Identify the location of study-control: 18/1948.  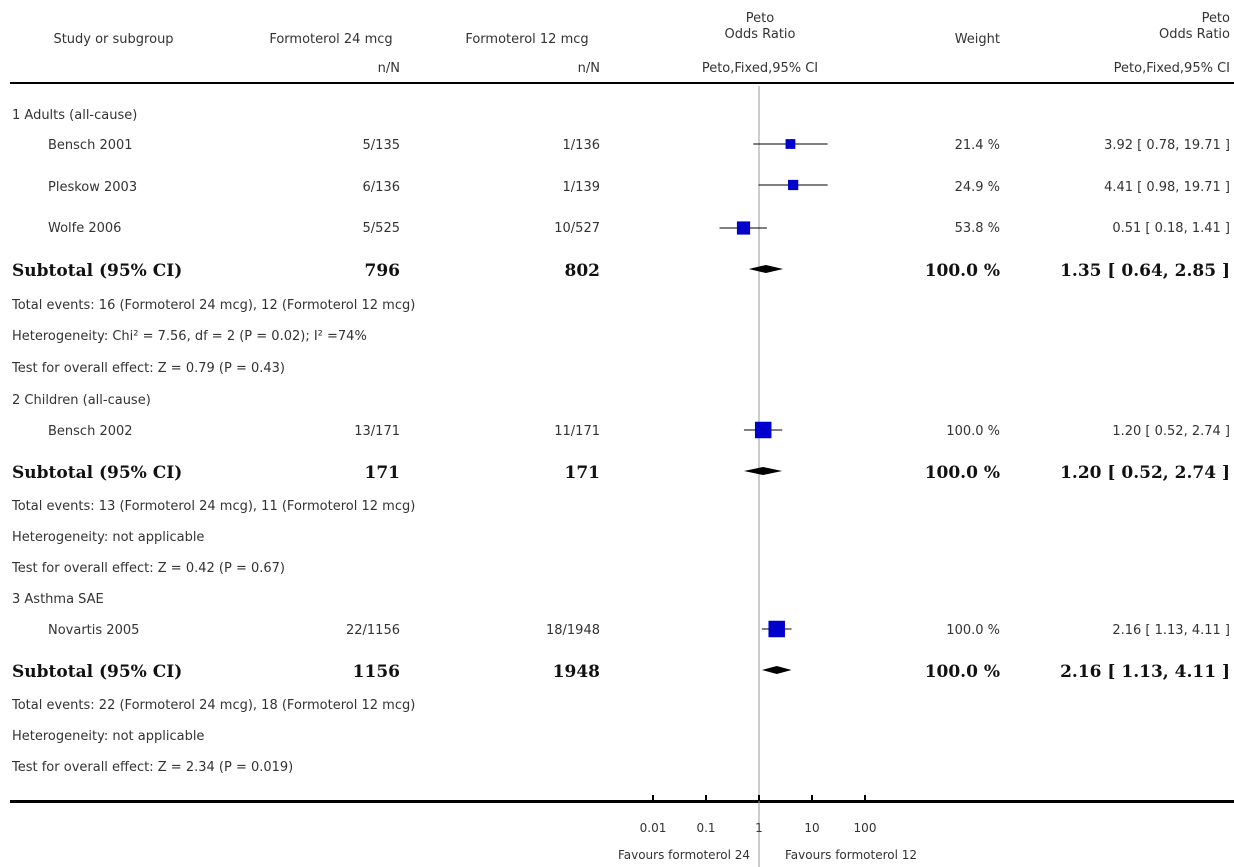
(572, 630).